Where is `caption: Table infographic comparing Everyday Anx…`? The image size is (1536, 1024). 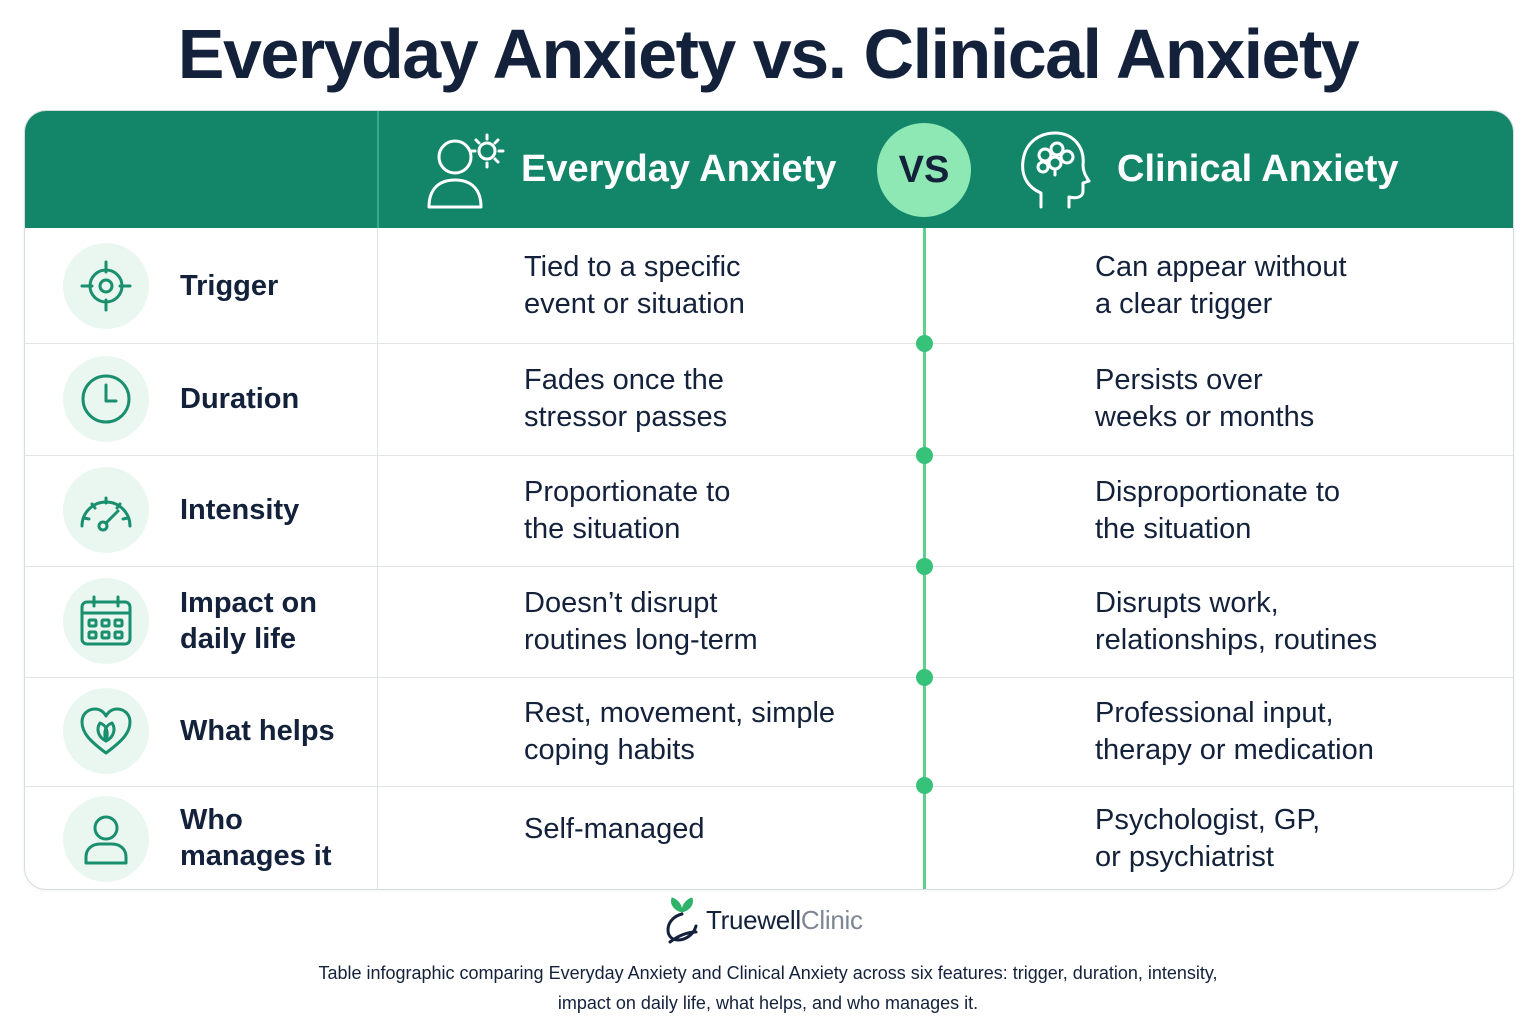
caption: Table infographic comparing Everyday Anx… is located at coordinates (768, 988).